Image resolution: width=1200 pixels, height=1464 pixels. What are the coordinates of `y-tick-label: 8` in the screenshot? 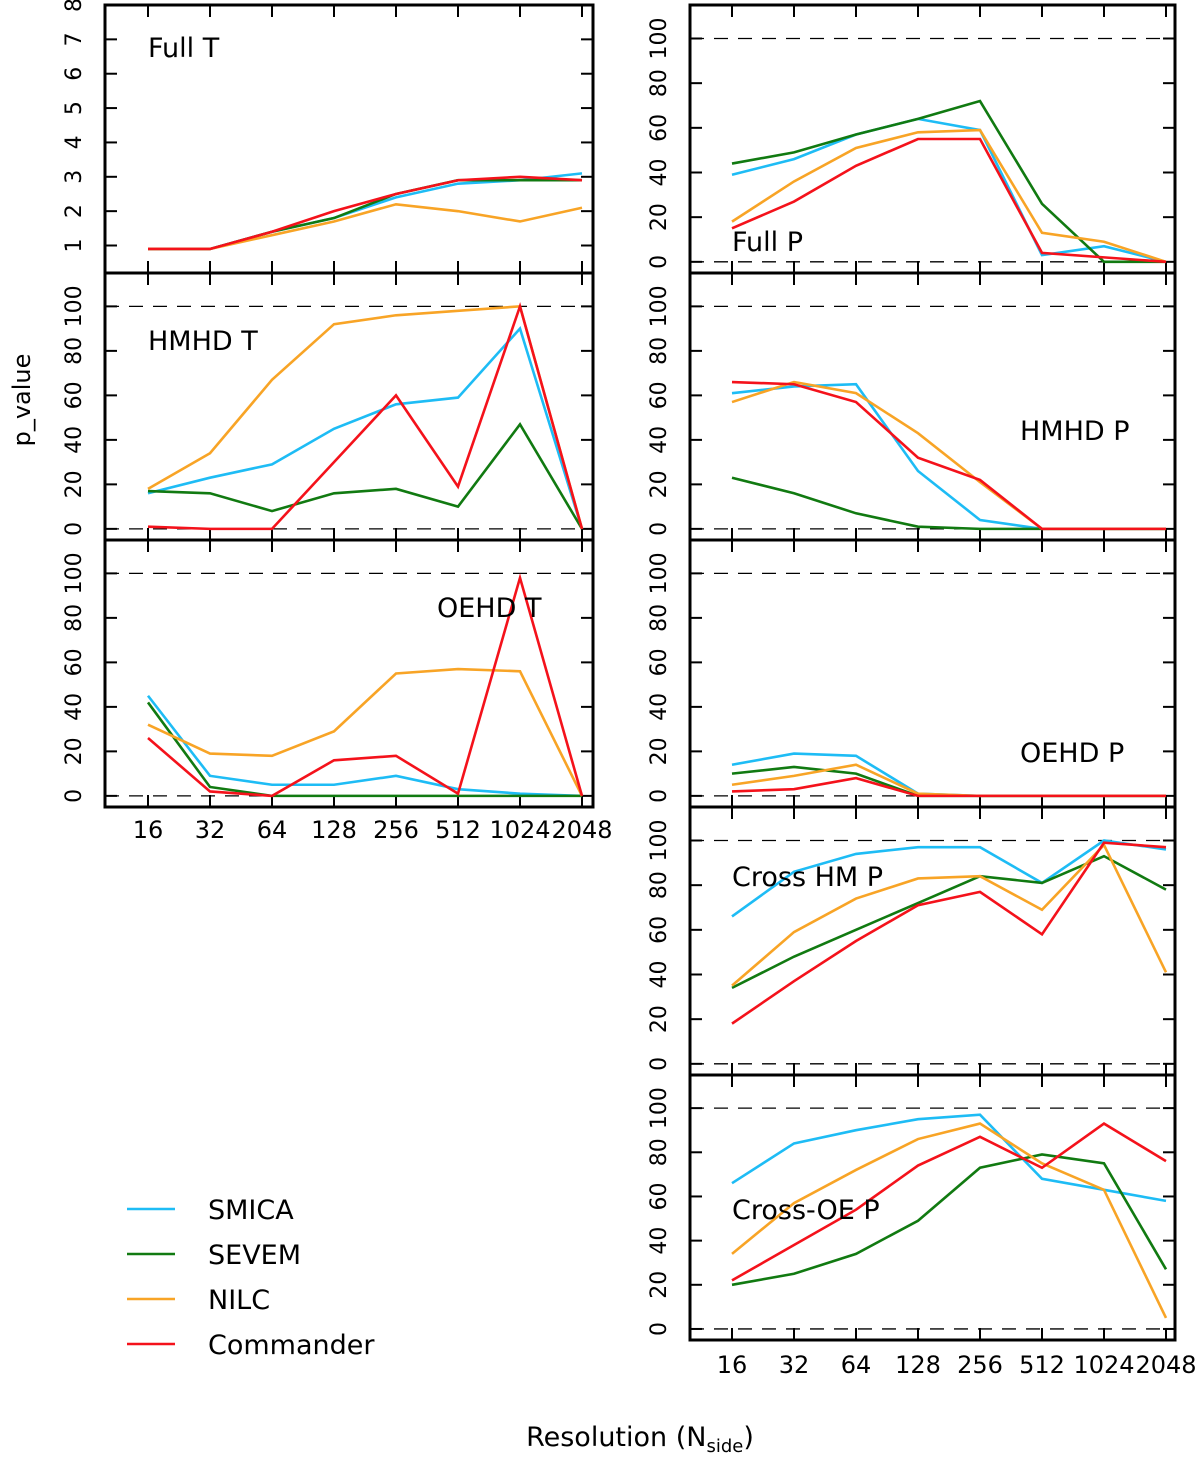 It's located at (74, 6).